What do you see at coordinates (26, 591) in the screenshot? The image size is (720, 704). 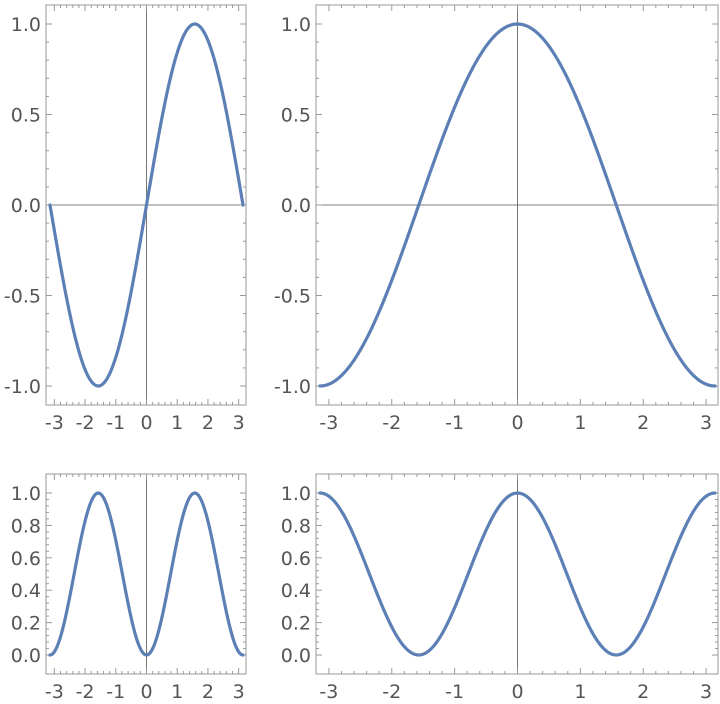 I see `y-tick-label: 0.4` at bounding box center [26, 591].